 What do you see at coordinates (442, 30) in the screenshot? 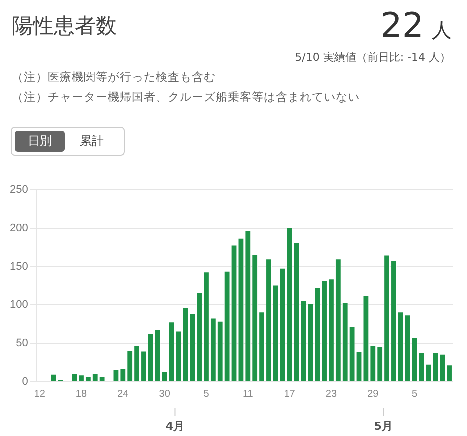
I see `text: 人` at bounding box center [442, 30].